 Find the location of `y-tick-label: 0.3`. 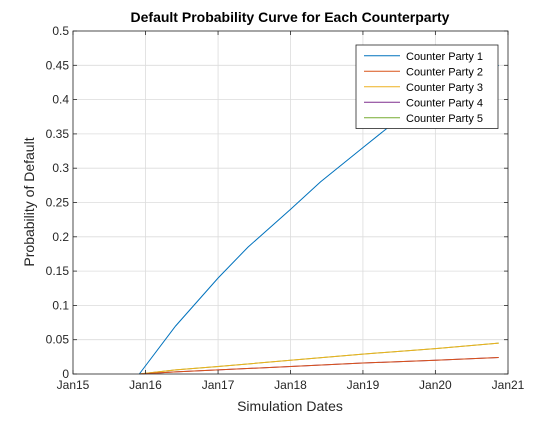

y-tick-label: 0.3 is located at coordinates (60, 168).